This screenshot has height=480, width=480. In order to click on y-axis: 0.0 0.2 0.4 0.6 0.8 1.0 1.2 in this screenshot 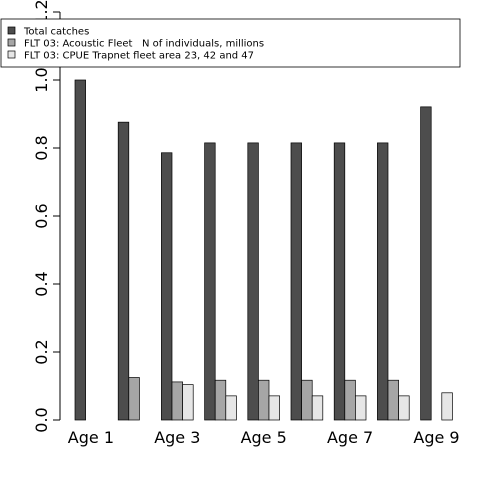, I will do `click(46, 216)`.